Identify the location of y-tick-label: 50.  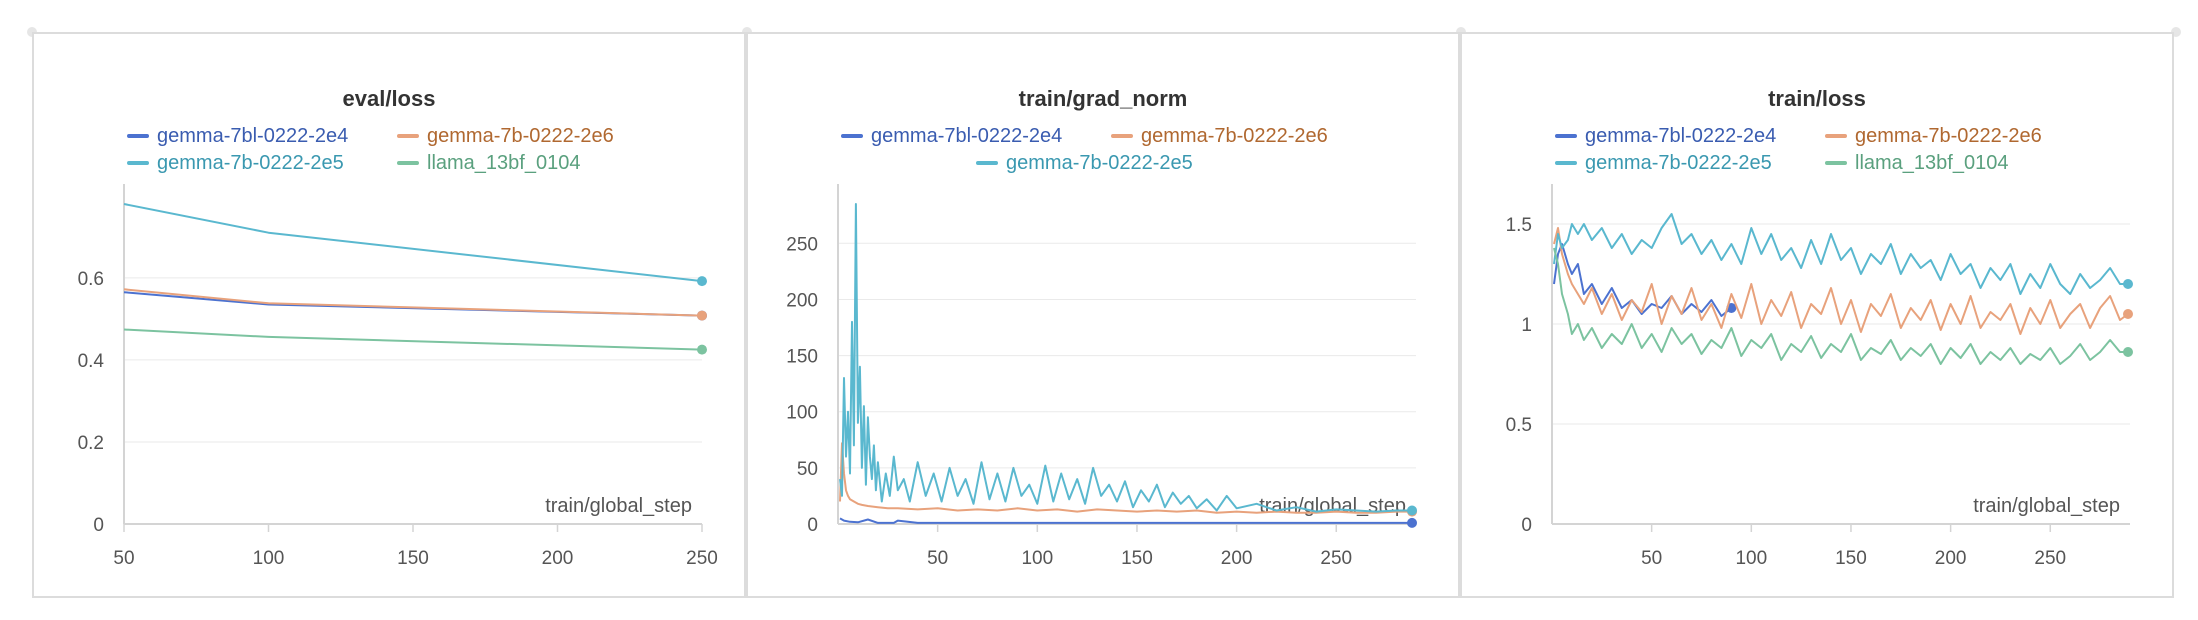
(807, 469).